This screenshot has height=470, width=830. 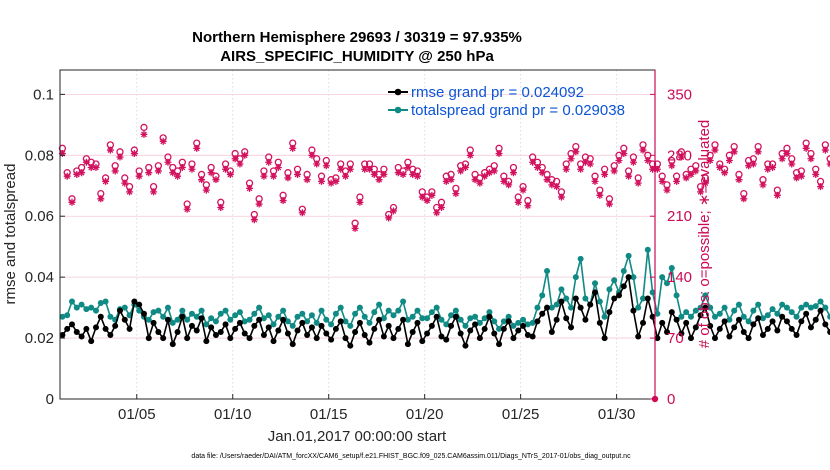 What do you see at coordinates (425, 414) in the screenshot?
I see `x-tick-label: 01/20` at bounding box center [425, 414].